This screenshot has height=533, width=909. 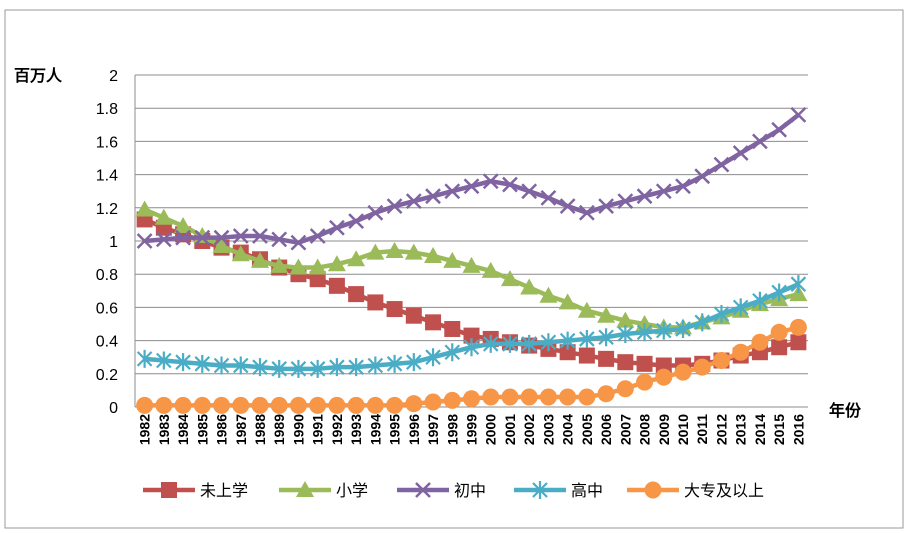 I want to click on legend: 未上学 小学 初中 高中 大专及以上, so click(x=453, y=490).